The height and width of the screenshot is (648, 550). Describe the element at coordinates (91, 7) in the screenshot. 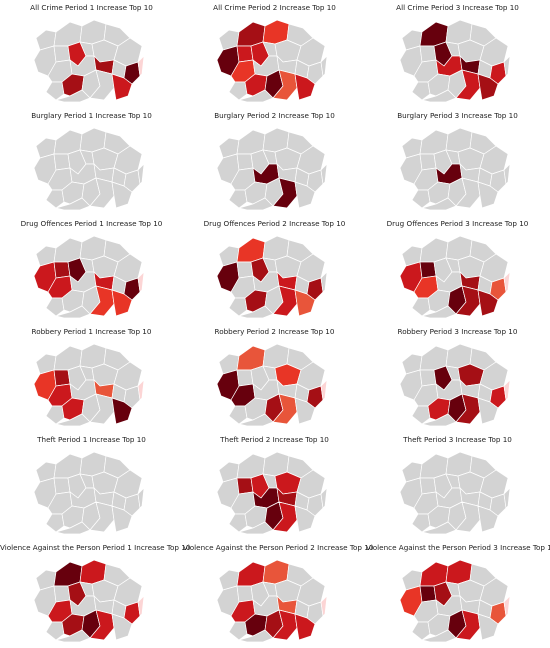

I see `panel-title: All Crime Period 1 Increase Top 10` at that location.